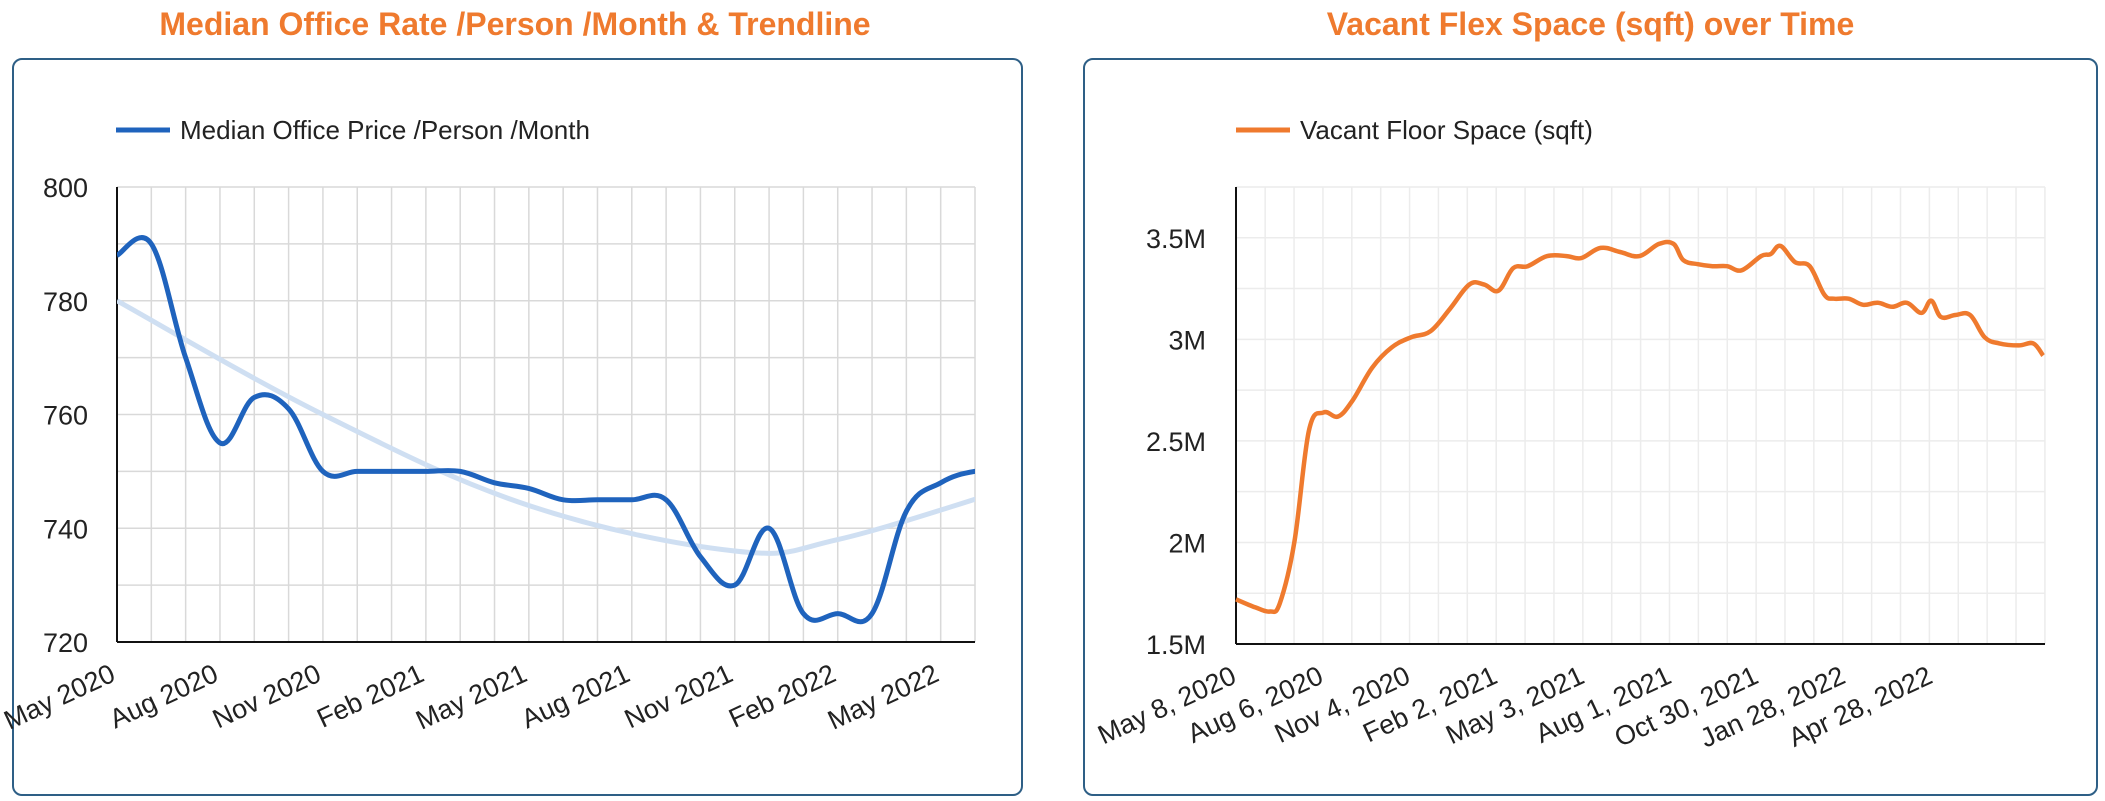 Image resolution: width=2105 pixels, height=801 pixels. I want to click on legend-label-median-price: Median Office Price /Person /Month, so click(385, 130).